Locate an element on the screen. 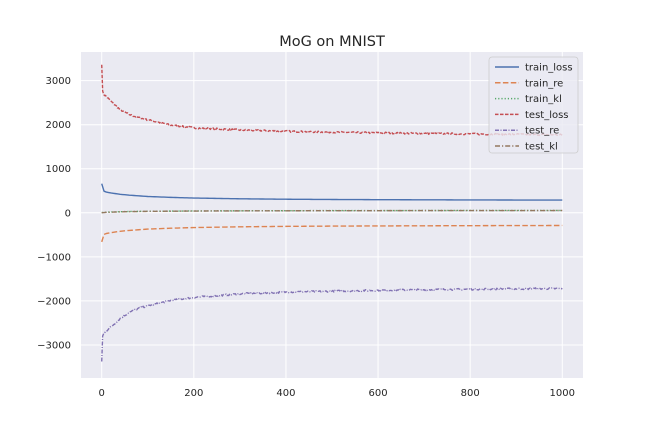 This screenshot has width=648, height=432. y-tick-label: 0 is located at coordinates (68, 213).